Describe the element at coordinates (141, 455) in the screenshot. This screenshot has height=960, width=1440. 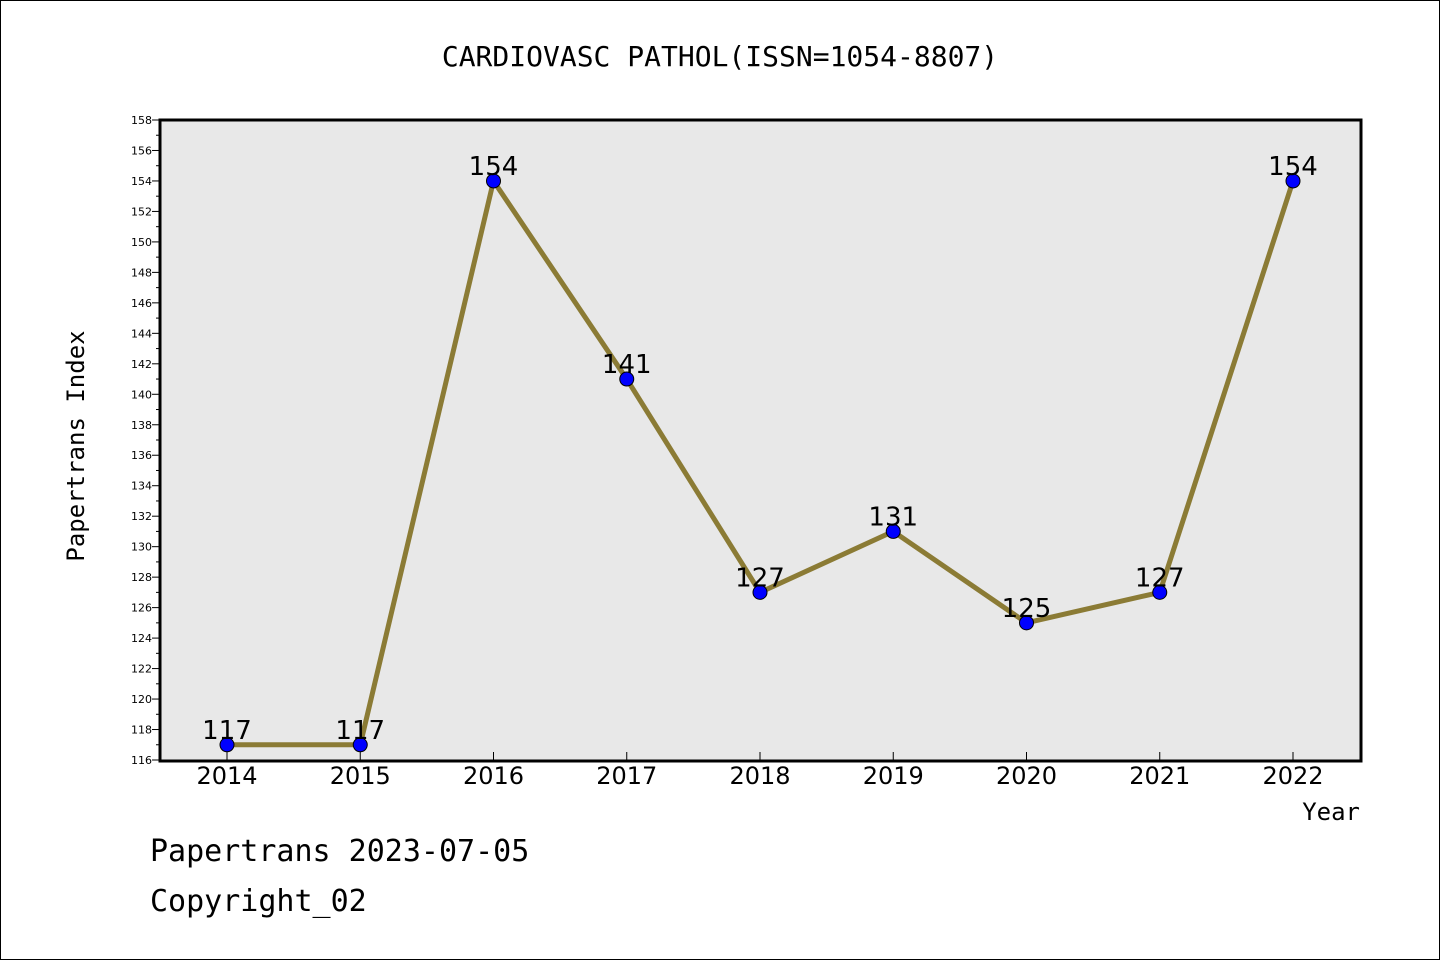
I see `y-tick-label: 136` at that location.